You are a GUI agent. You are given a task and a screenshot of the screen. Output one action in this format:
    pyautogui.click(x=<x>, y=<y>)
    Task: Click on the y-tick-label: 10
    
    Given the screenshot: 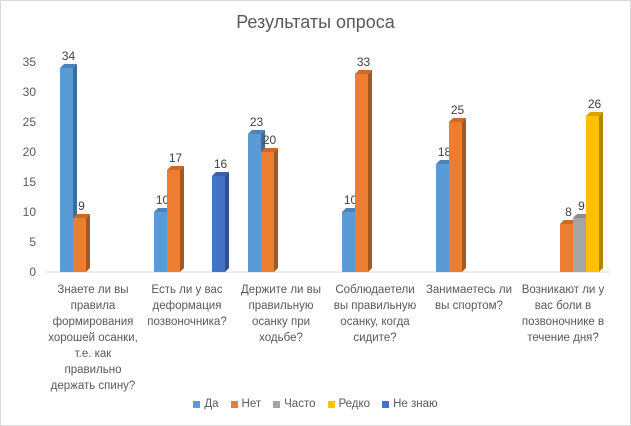 What is the action you would take?
    pyautogui.click(x=30, y=212)
    